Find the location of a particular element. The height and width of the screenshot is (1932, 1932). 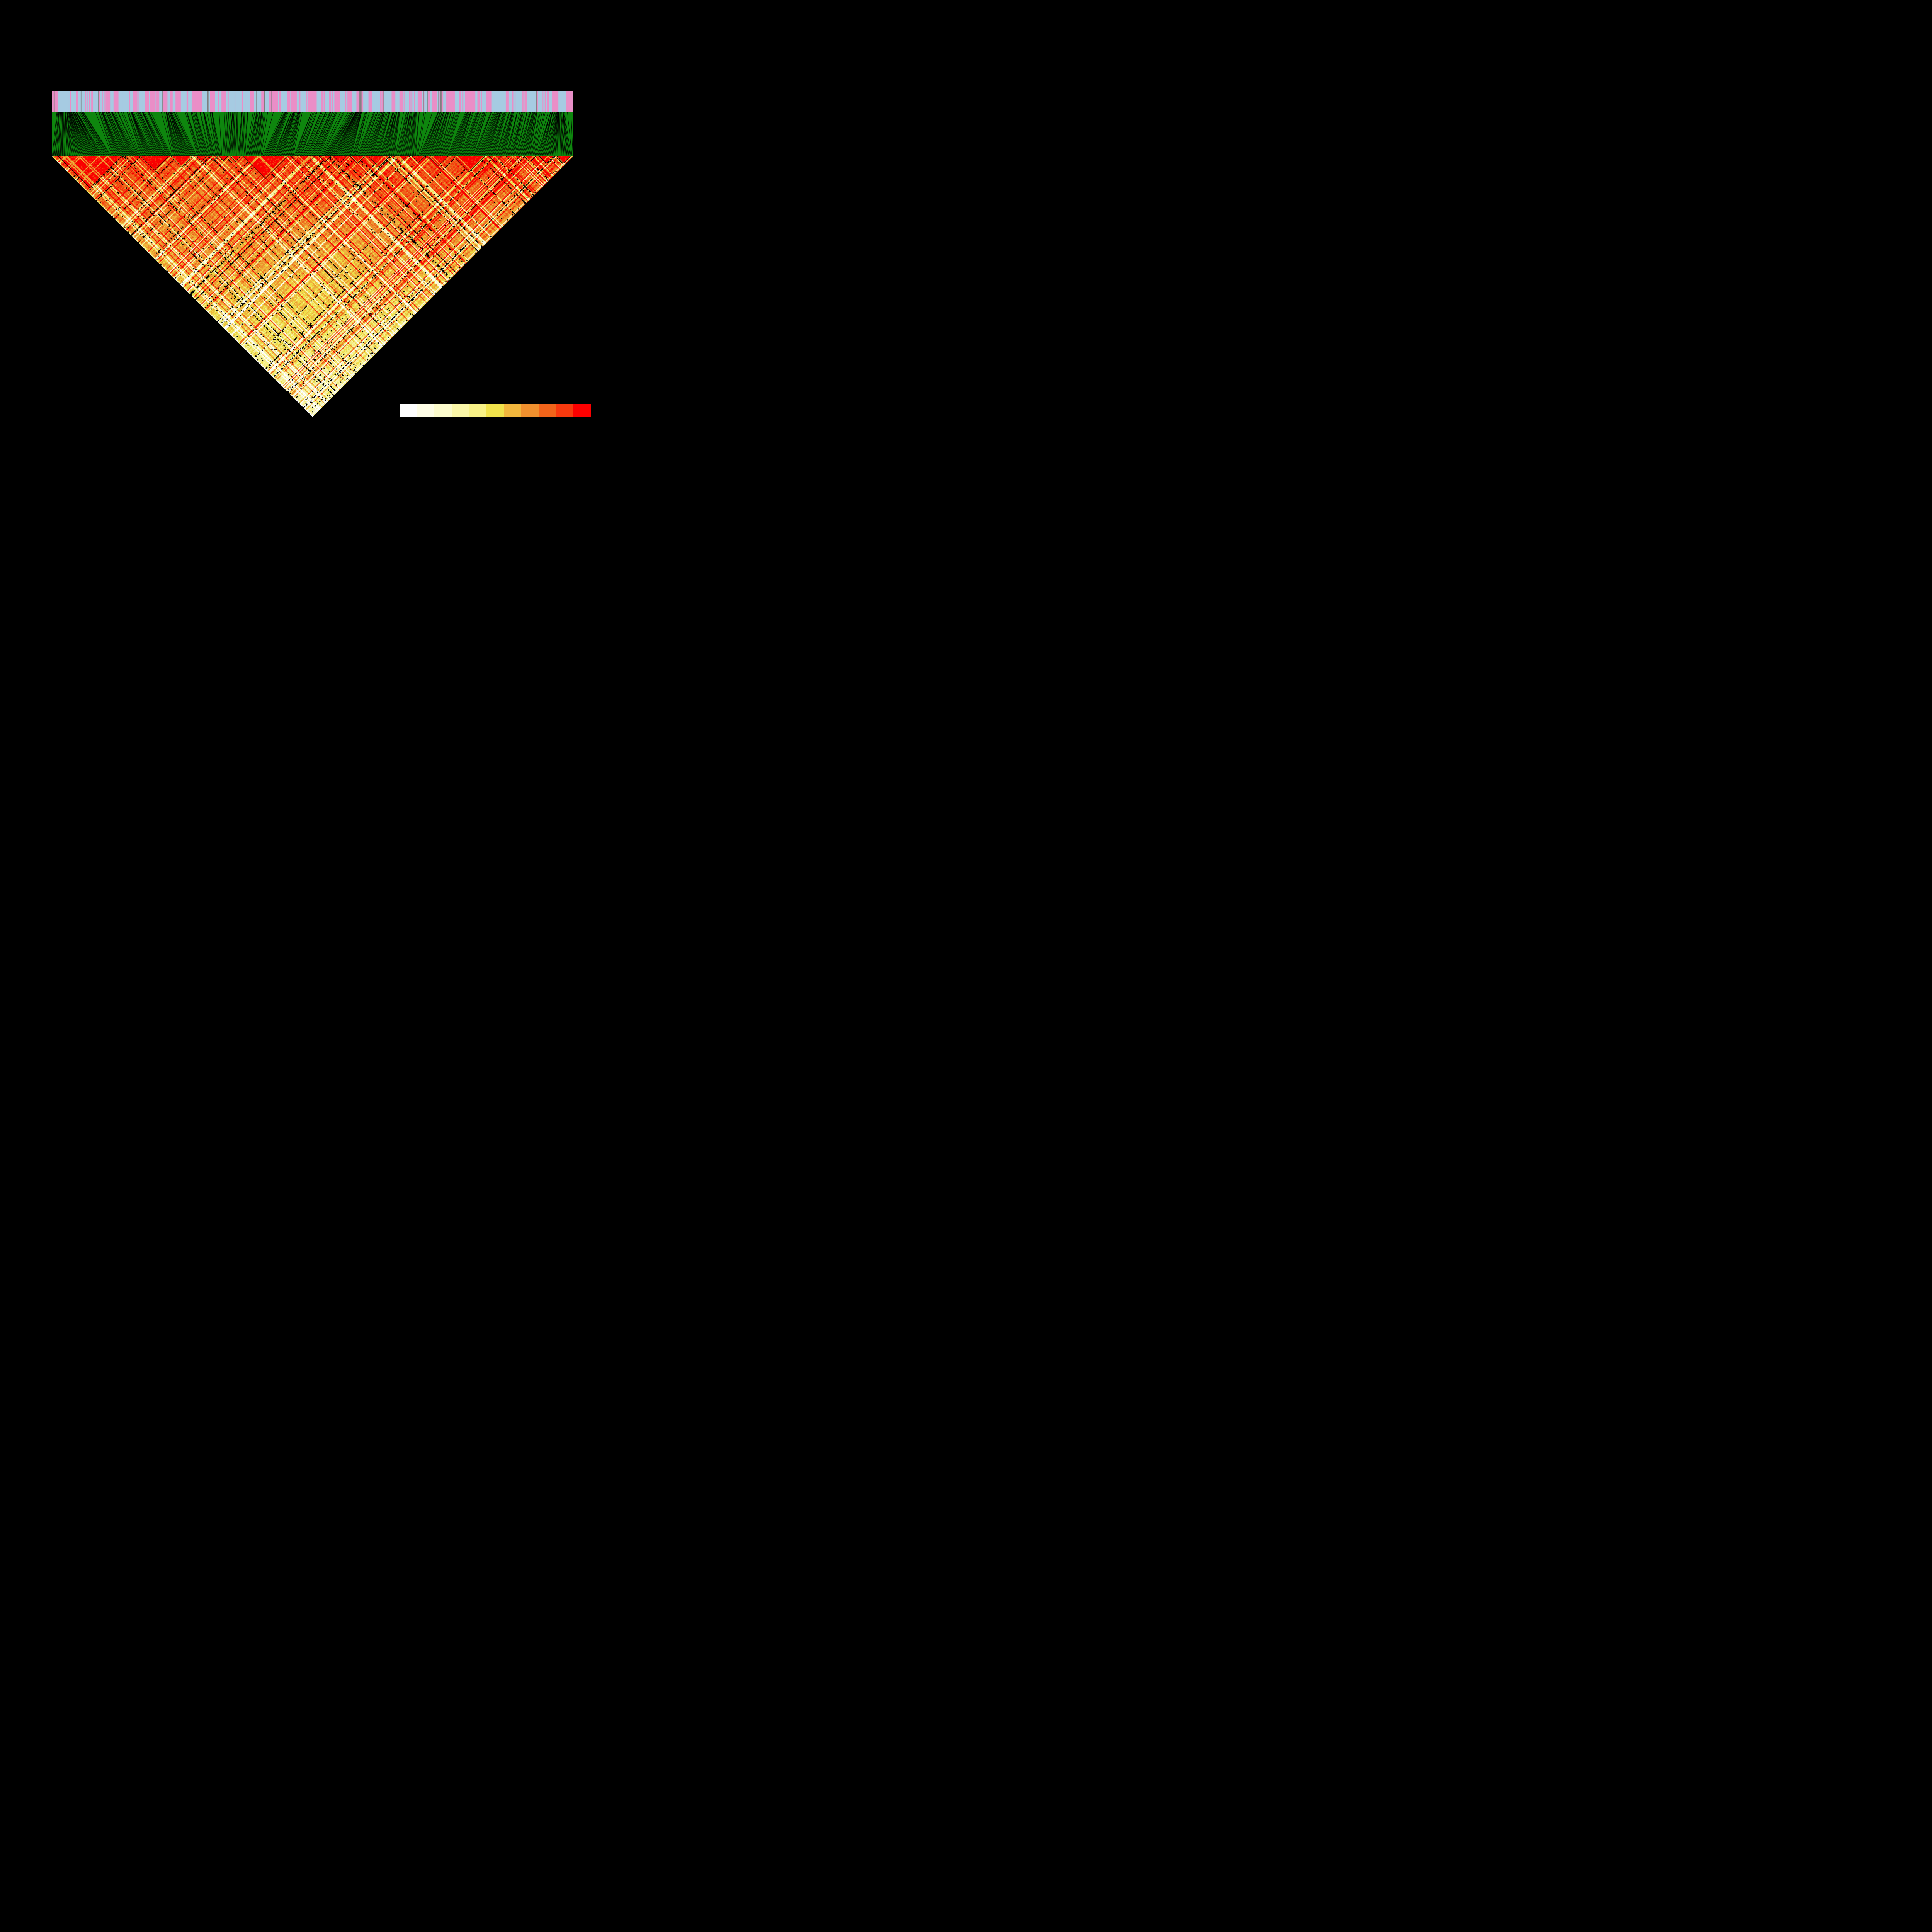

ld-heatmap-canvas is located at coordinates (312, 287).